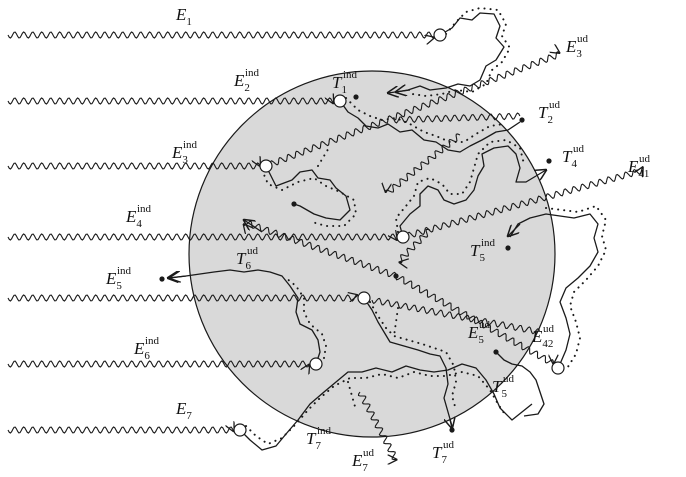  What do you see at coordinates (451, 424) in the screenshot?
I see `arrow-t7` at bounding box center [451, 424].